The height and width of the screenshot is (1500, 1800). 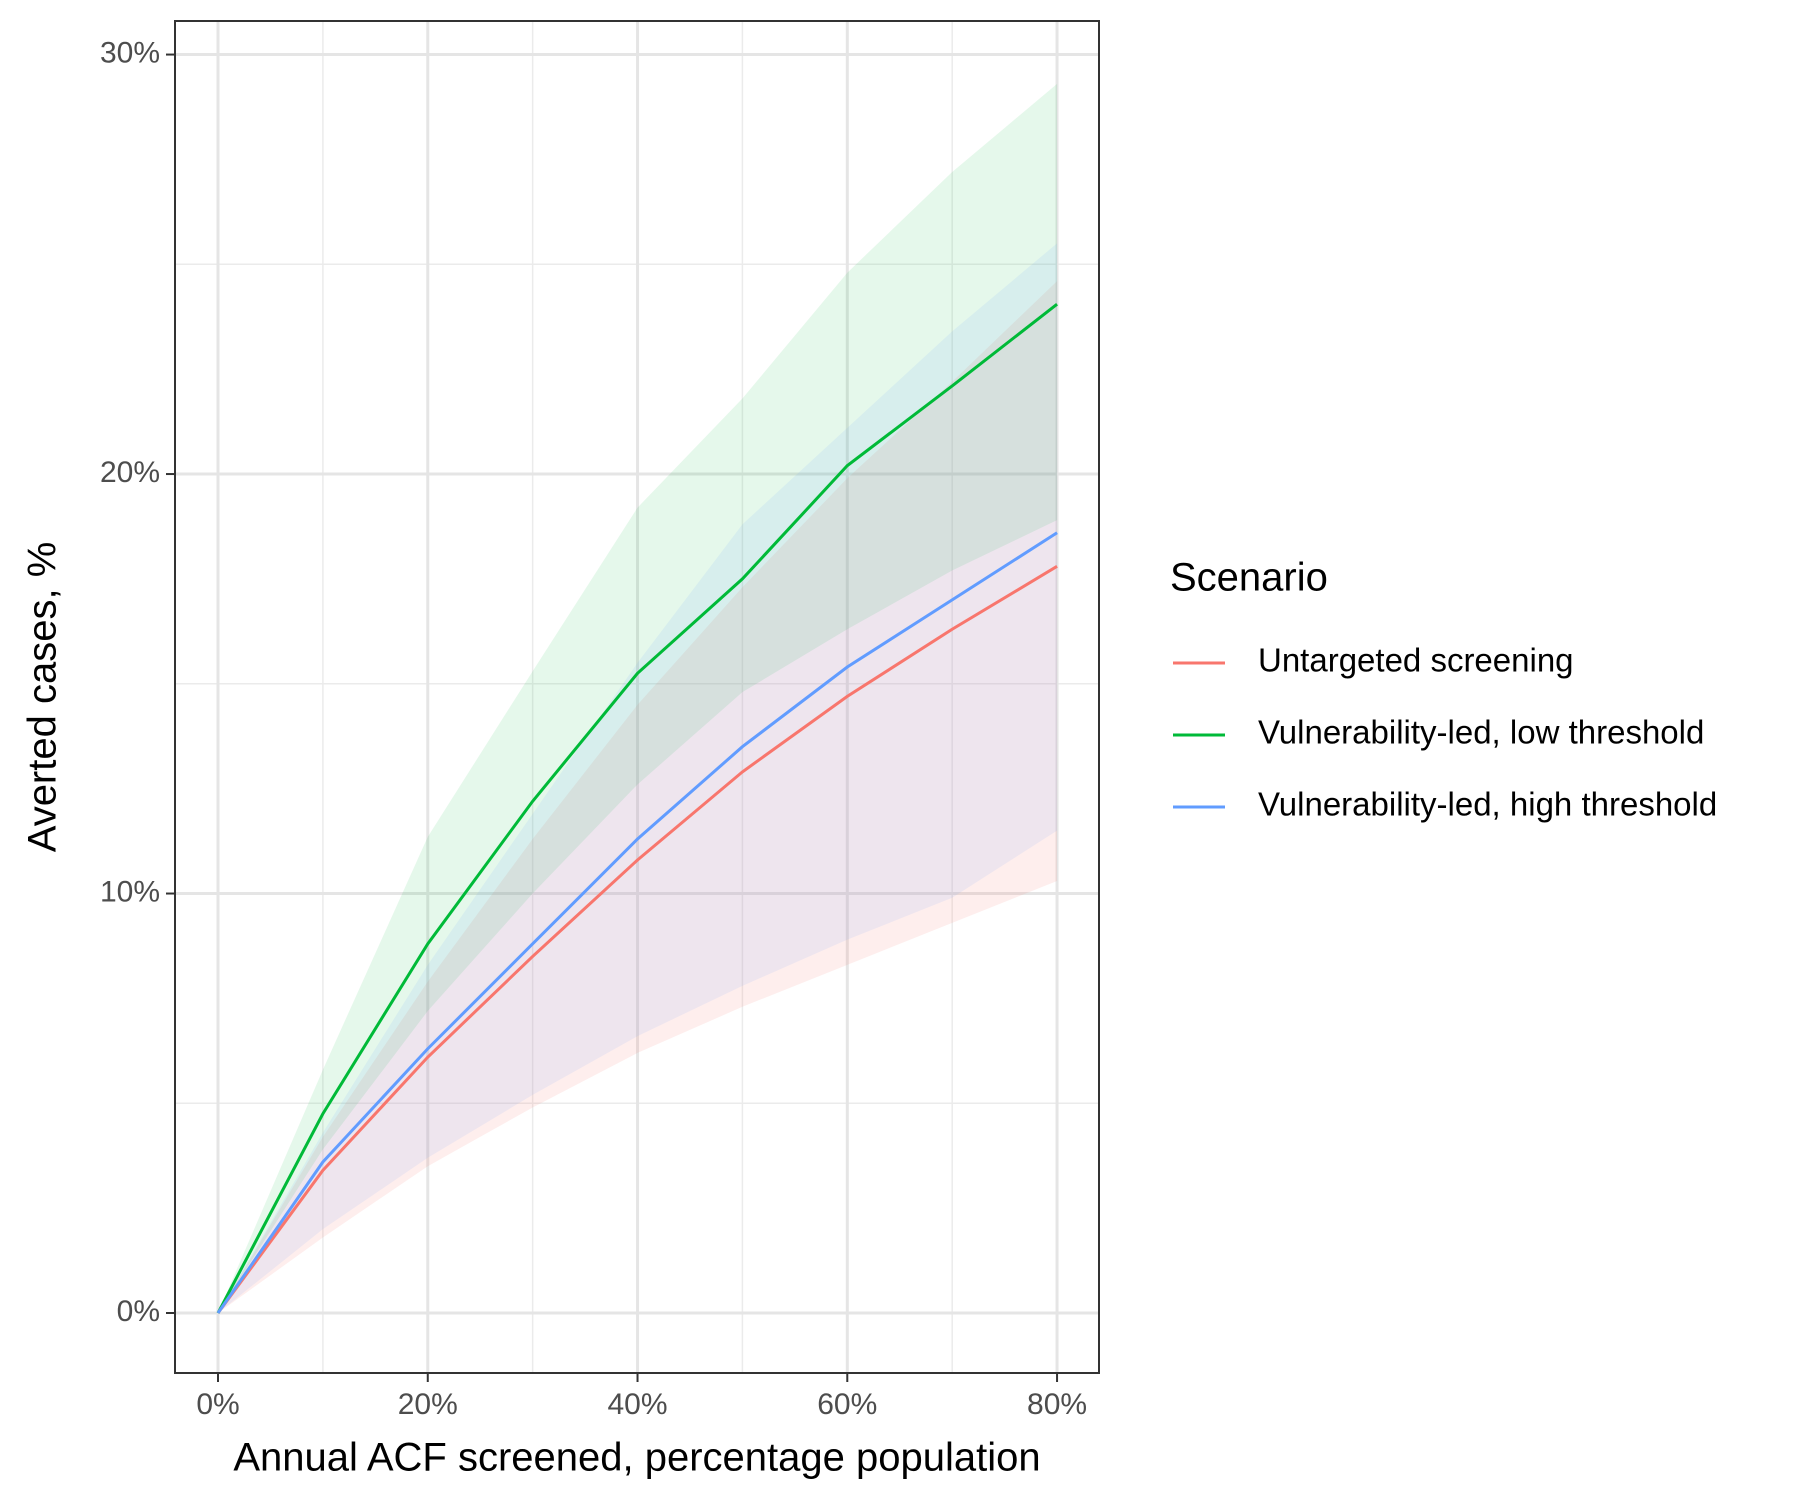 What do you see at coordinates (1057, 1404) in the screenshot?
I see `x-tick-label: 80%` at bounding box center [1057, 1404].